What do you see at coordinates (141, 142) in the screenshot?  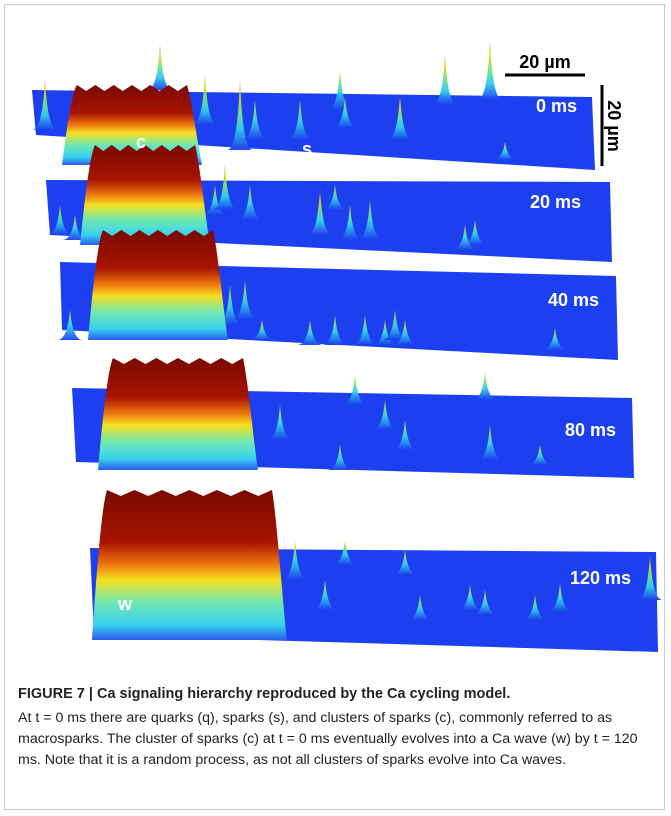 I see `annotation: c` at bounding box center [141, 142].